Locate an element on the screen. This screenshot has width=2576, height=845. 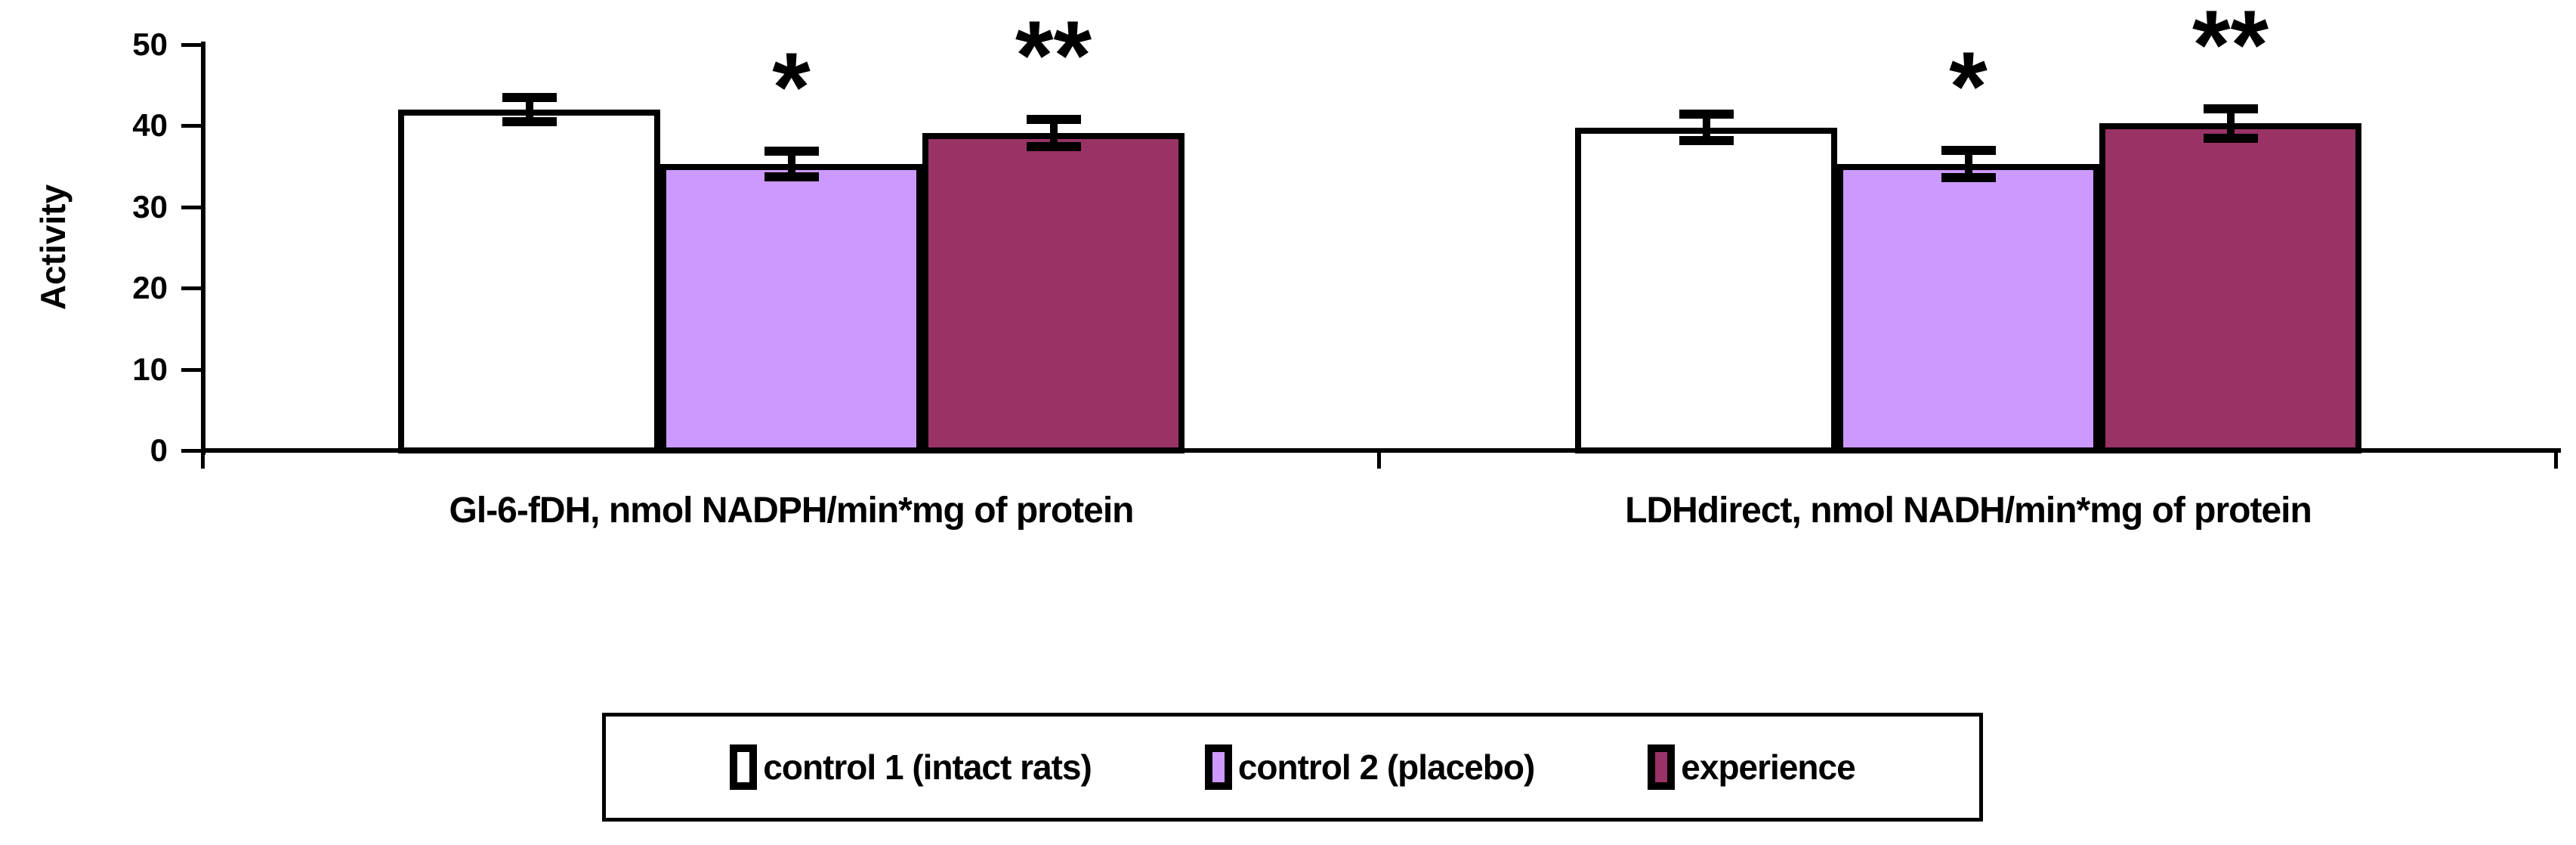
legend-item: control 1 (intact rats) is located at coordinates (911, 767).